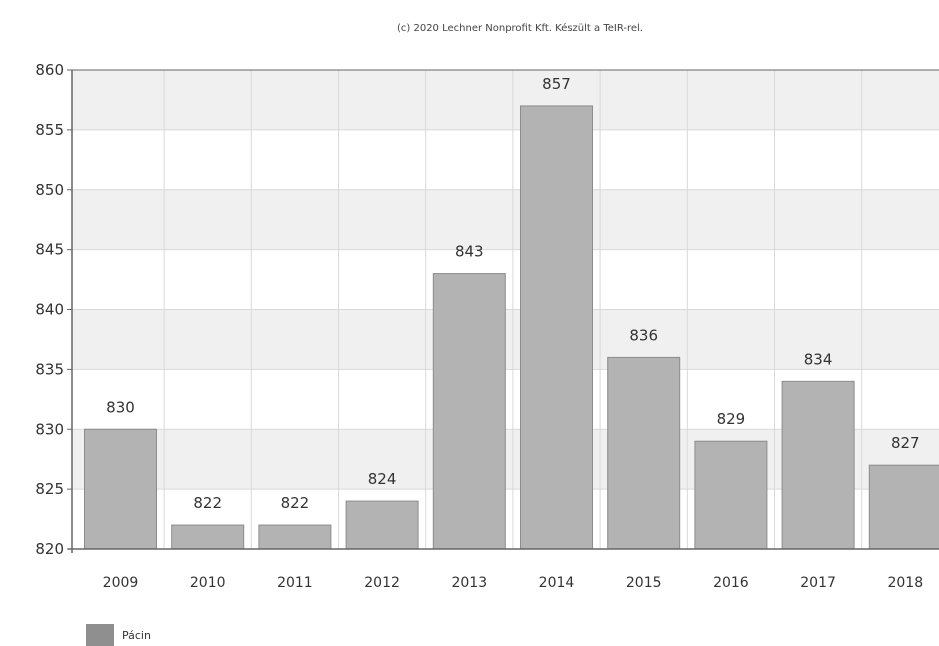 Image resolution: width=939 pixels, height=646 pixels. I want to click on data-label-2009: 830, so click(120, 407).